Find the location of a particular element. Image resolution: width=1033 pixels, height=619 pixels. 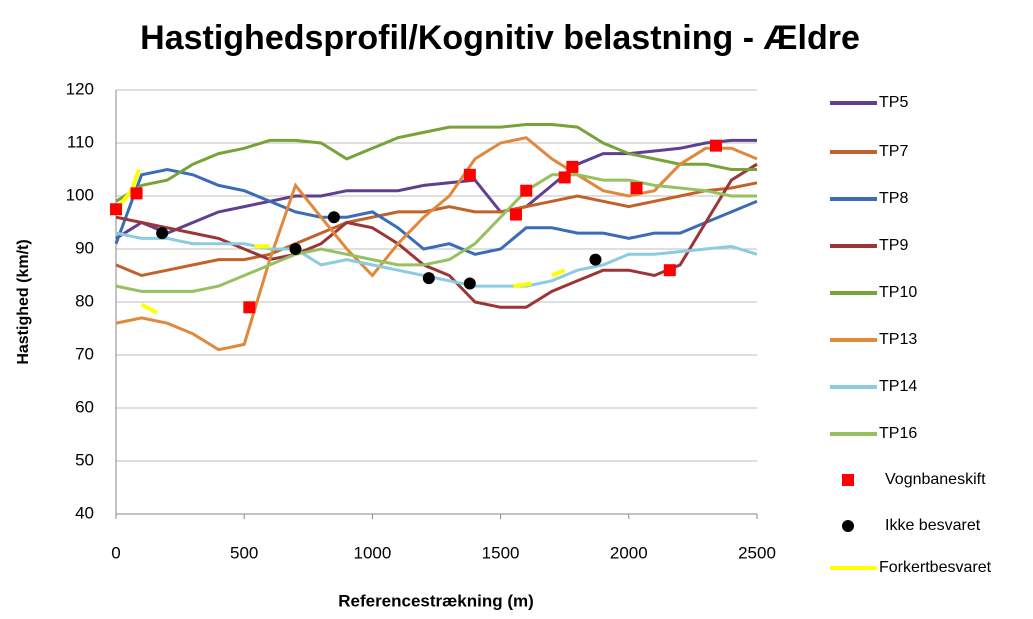

y-axis-title: Hastighed (km/t) is located at coordinates (23, 301).